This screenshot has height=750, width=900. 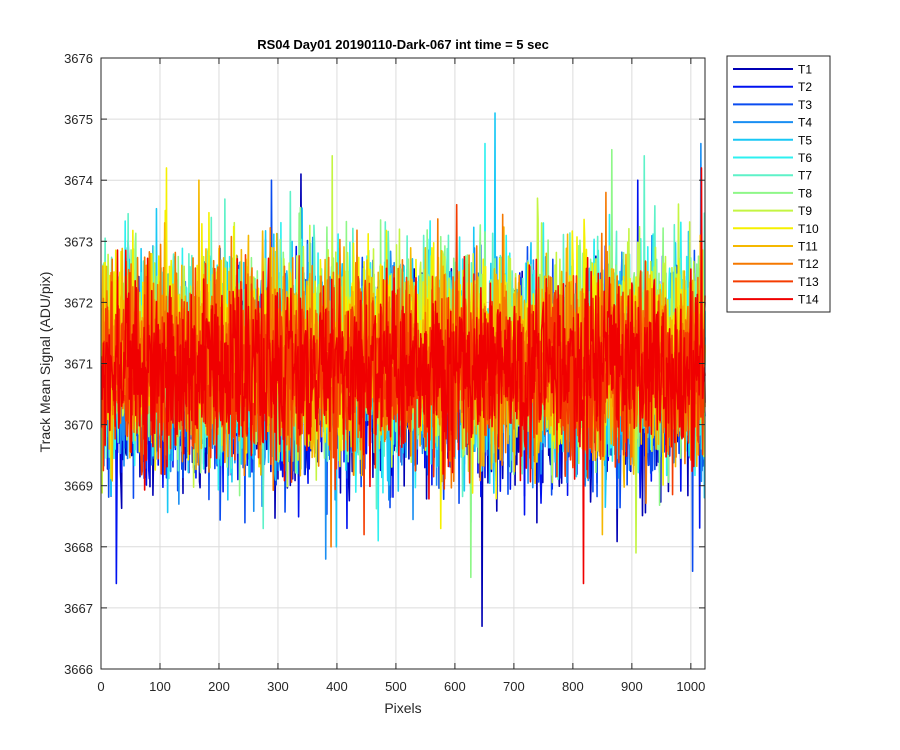 I want to click on legend-label-t13: T13, so click(x=808, y=282).